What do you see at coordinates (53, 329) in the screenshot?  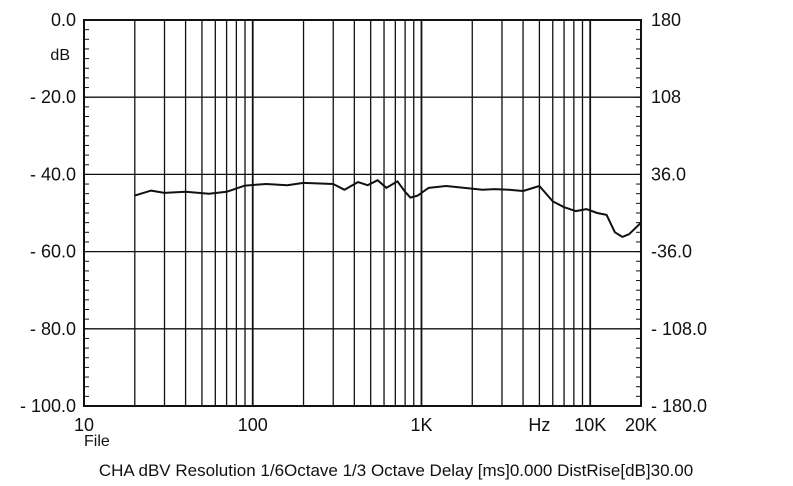 I see `y-tick-label: - 80.0` at bounding box center [53, 329].